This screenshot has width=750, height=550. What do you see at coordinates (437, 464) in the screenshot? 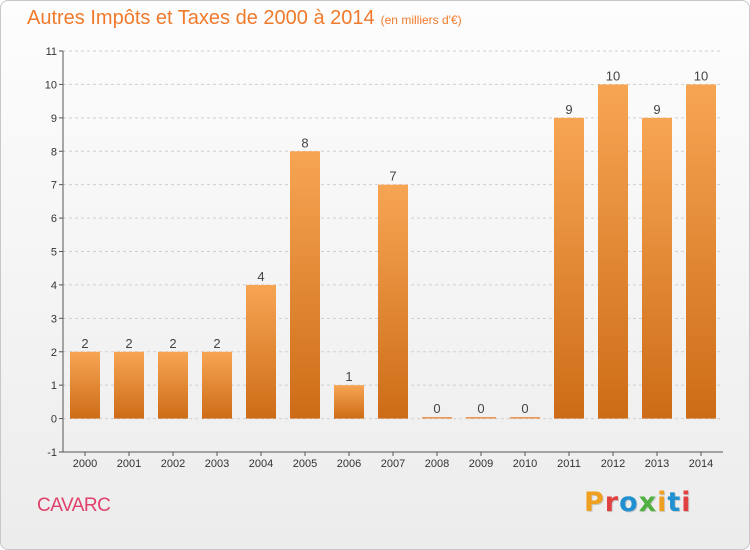
I see `x-tick-label: 2008` at bounding box center [437, 464].